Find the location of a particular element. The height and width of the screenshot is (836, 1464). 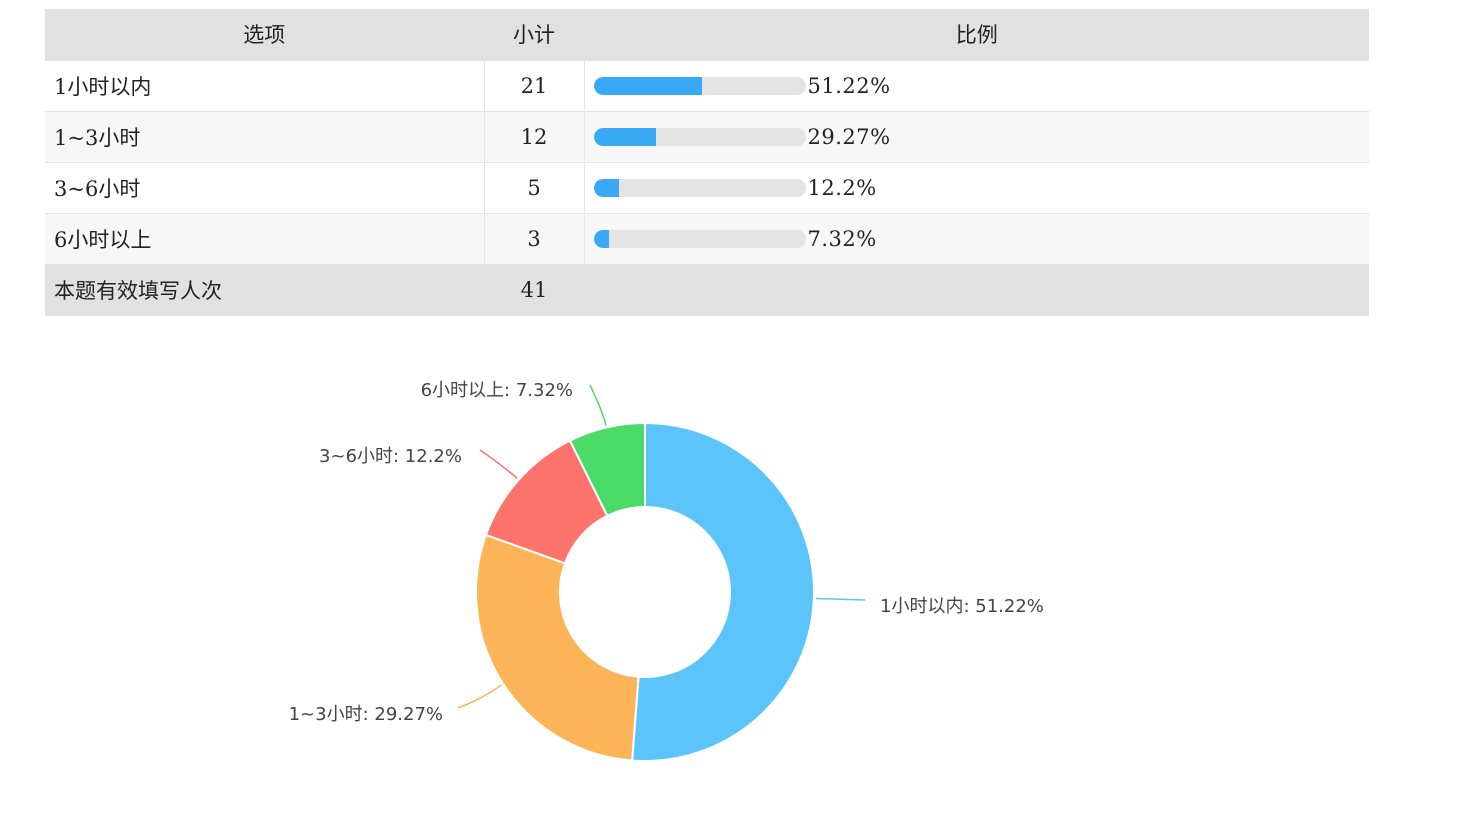

slice-label: 6小时以上: 7.32% is located at coordinates (497, 390).